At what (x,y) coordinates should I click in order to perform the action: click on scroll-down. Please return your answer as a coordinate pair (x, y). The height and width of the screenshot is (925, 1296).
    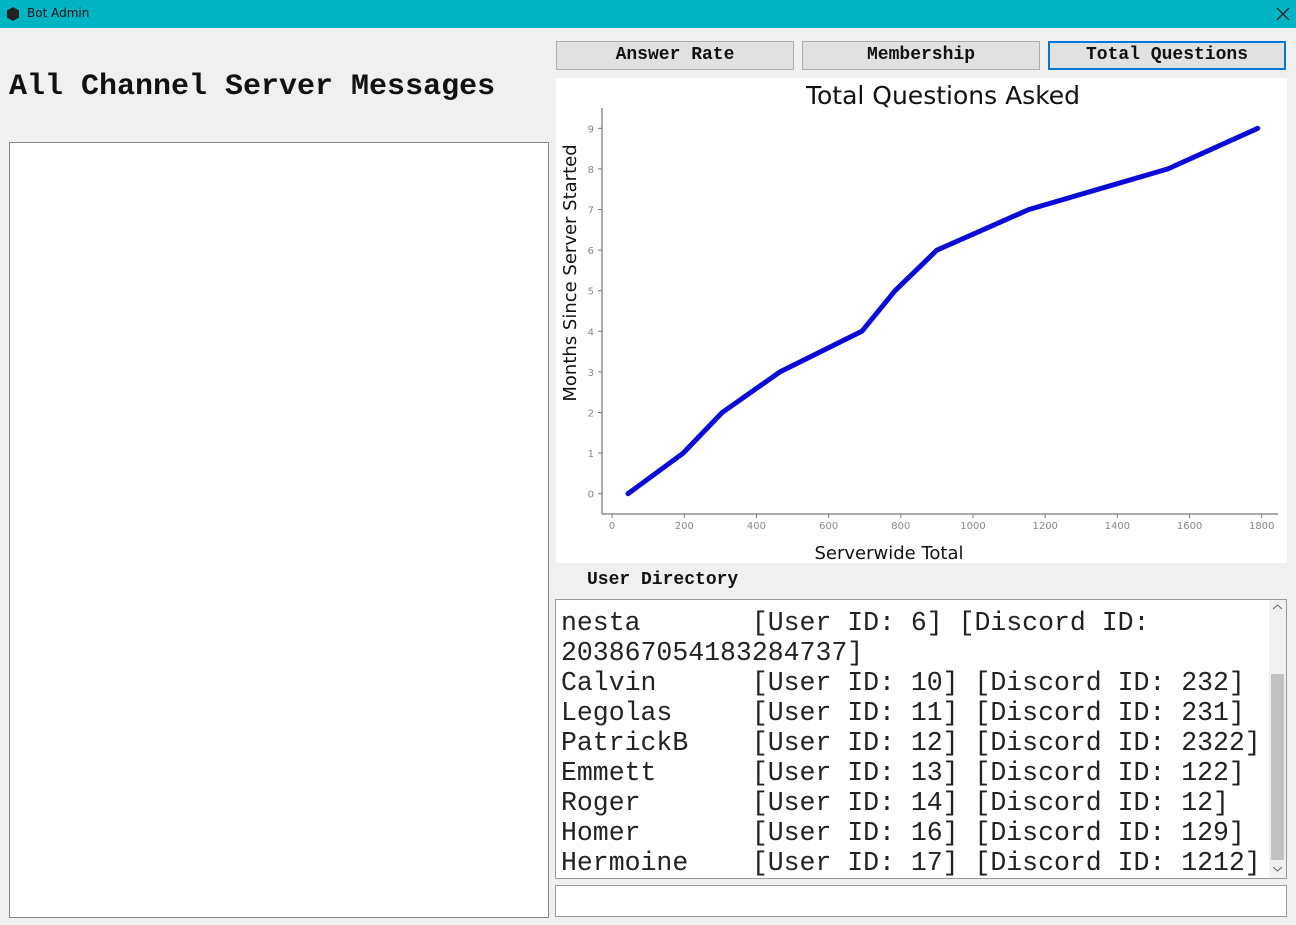
    Looking at the image, I should click on (1277, 869).